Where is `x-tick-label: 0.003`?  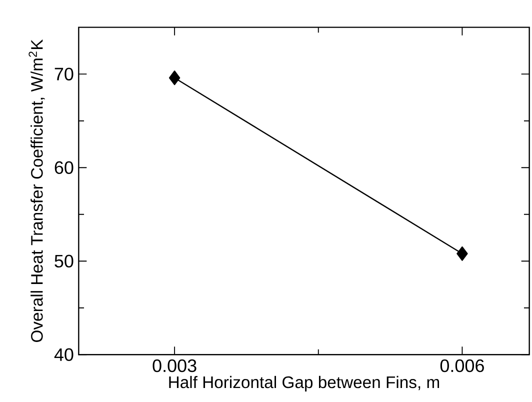
x-tick-label: 0.003 is located at coordinates (174, 365).